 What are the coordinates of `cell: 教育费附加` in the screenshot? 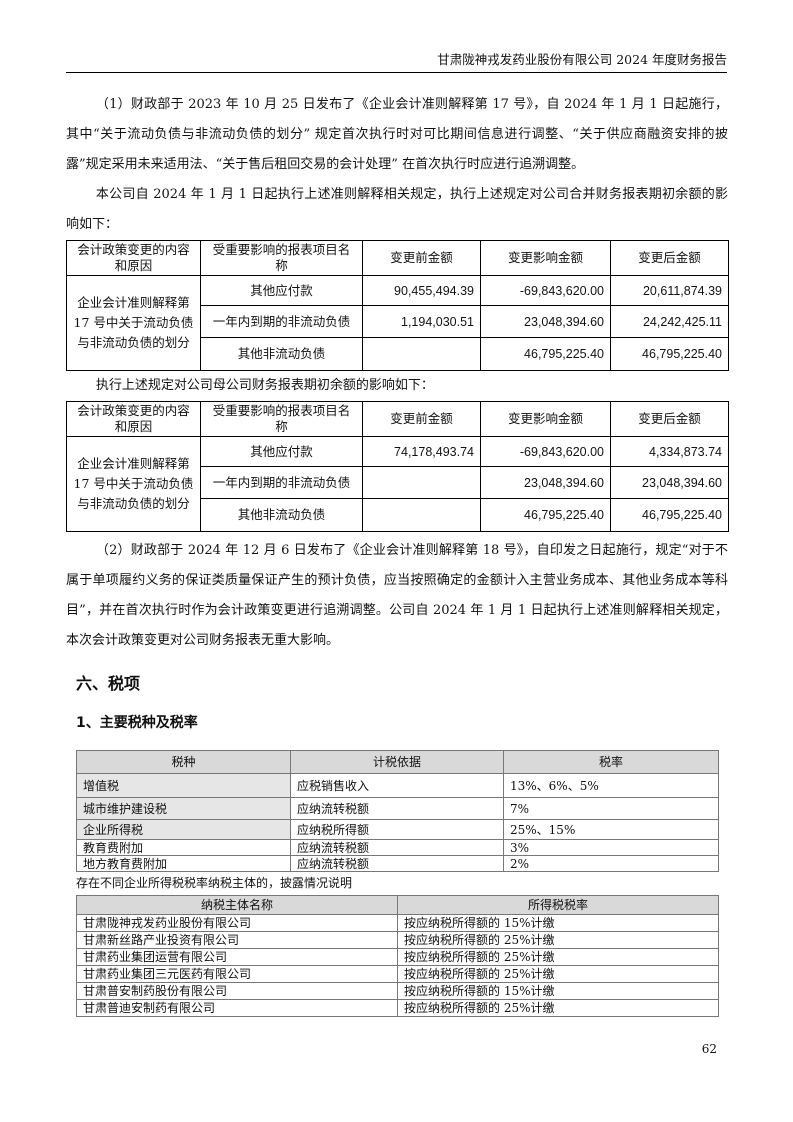 It's located at (183, 847).